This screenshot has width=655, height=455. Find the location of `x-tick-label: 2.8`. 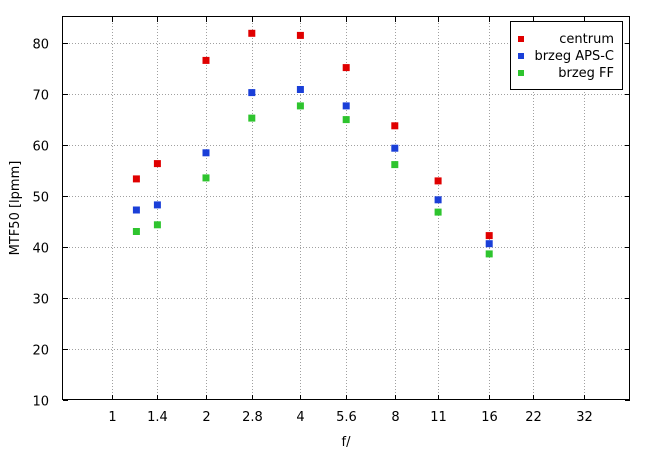

x-tick-label: 2.8 is located at coordinates (252, 417).